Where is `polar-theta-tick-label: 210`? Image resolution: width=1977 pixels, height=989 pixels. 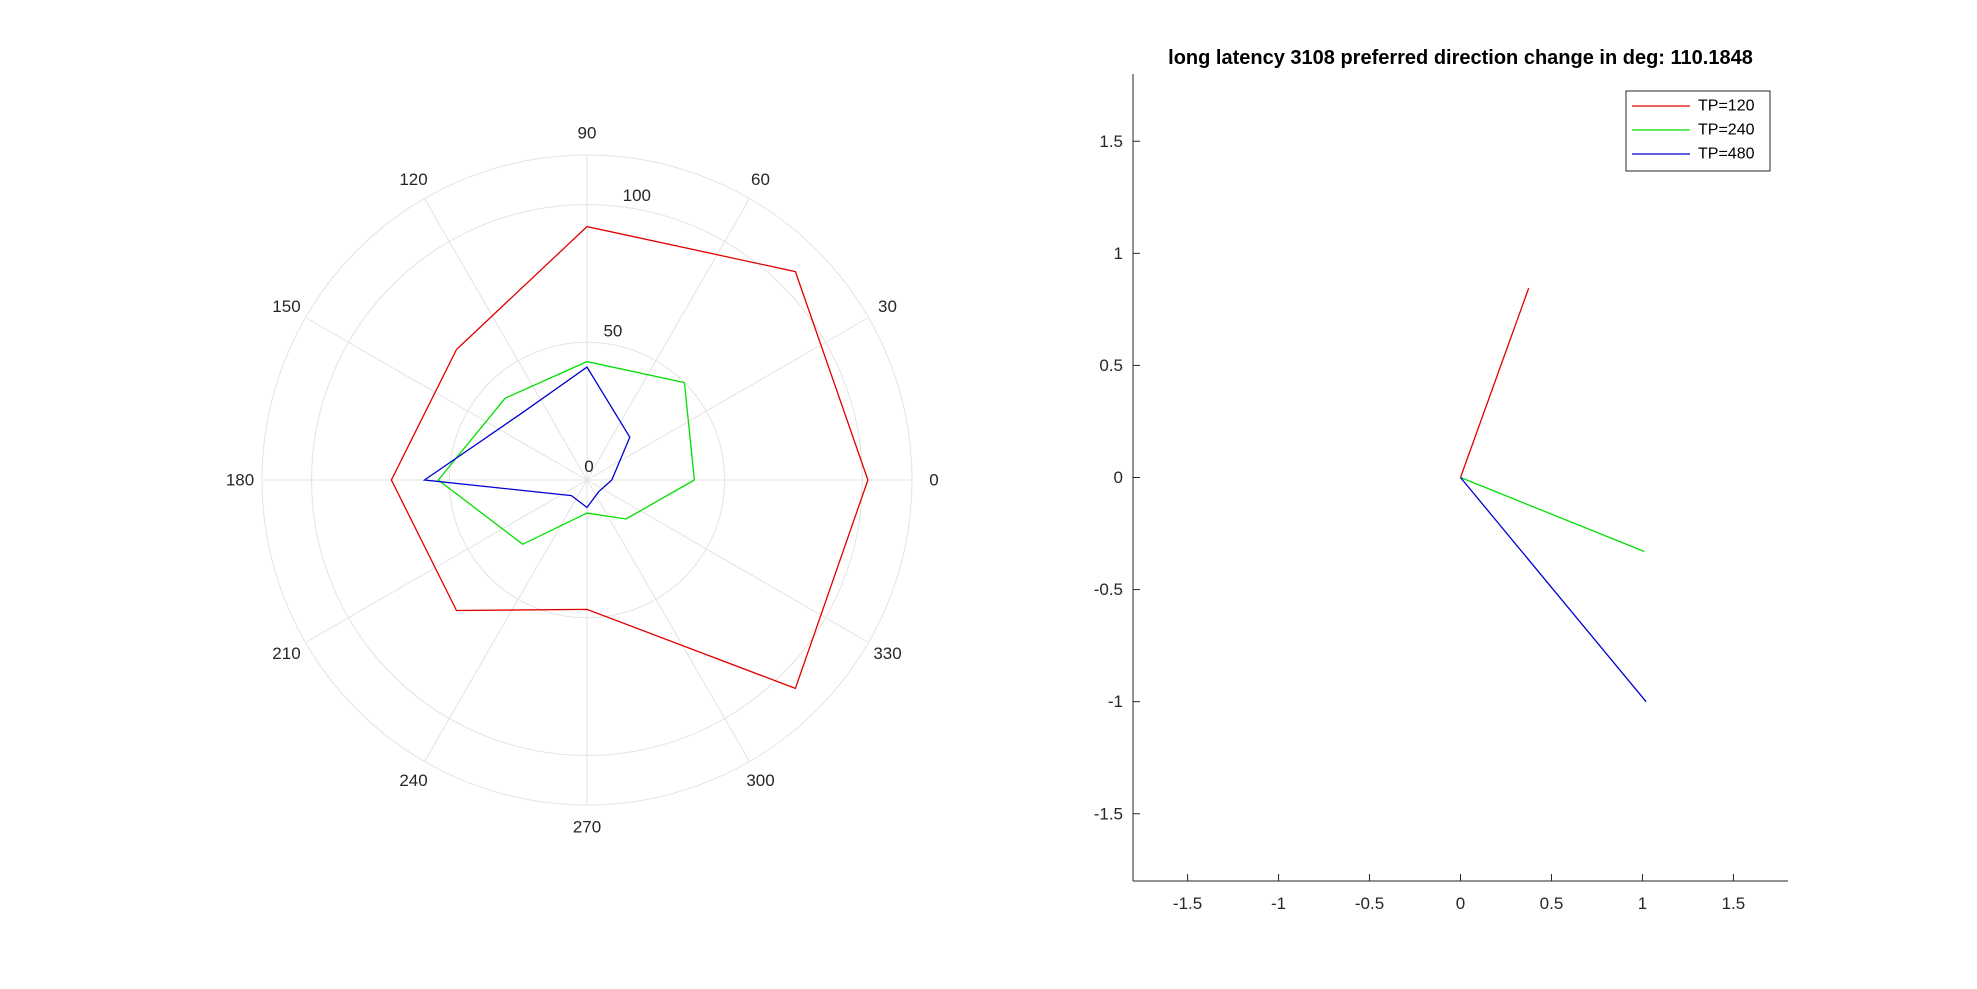 polar-theta-tick-label: 210 is located at coordinates (286, 653).